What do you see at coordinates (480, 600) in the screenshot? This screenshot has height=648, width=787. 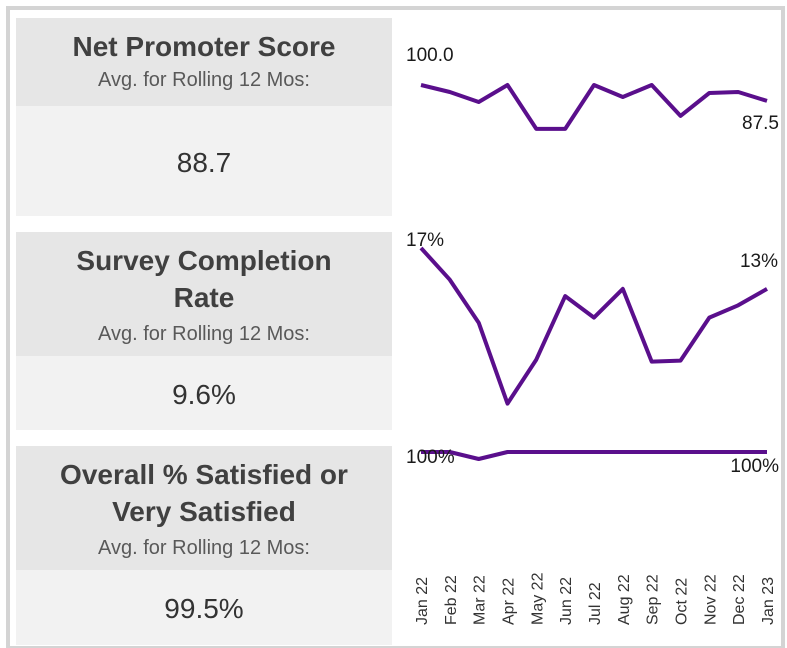 I see `x-tick-label: Mar 22` at bounding box center [480, 600].